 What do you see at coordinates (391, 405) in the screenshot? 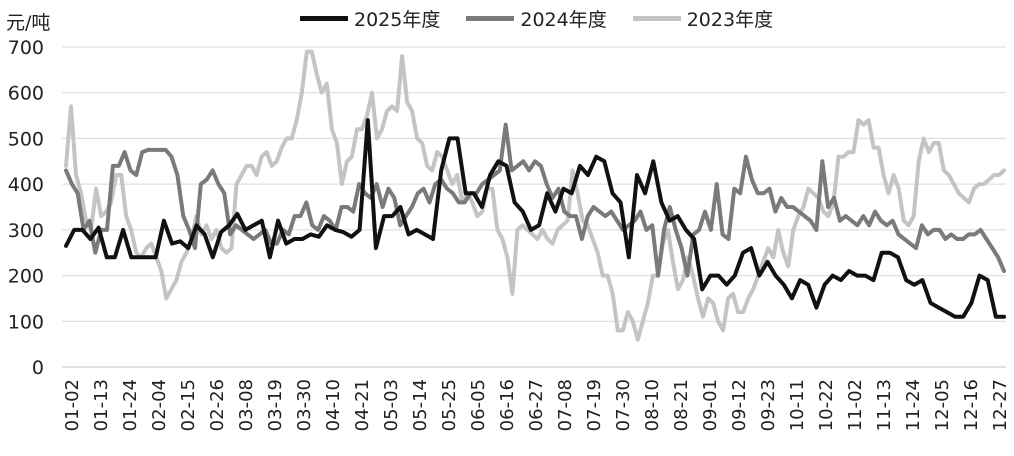
I see `x-tick-label: 05-03` at bounding box center [391, 405].